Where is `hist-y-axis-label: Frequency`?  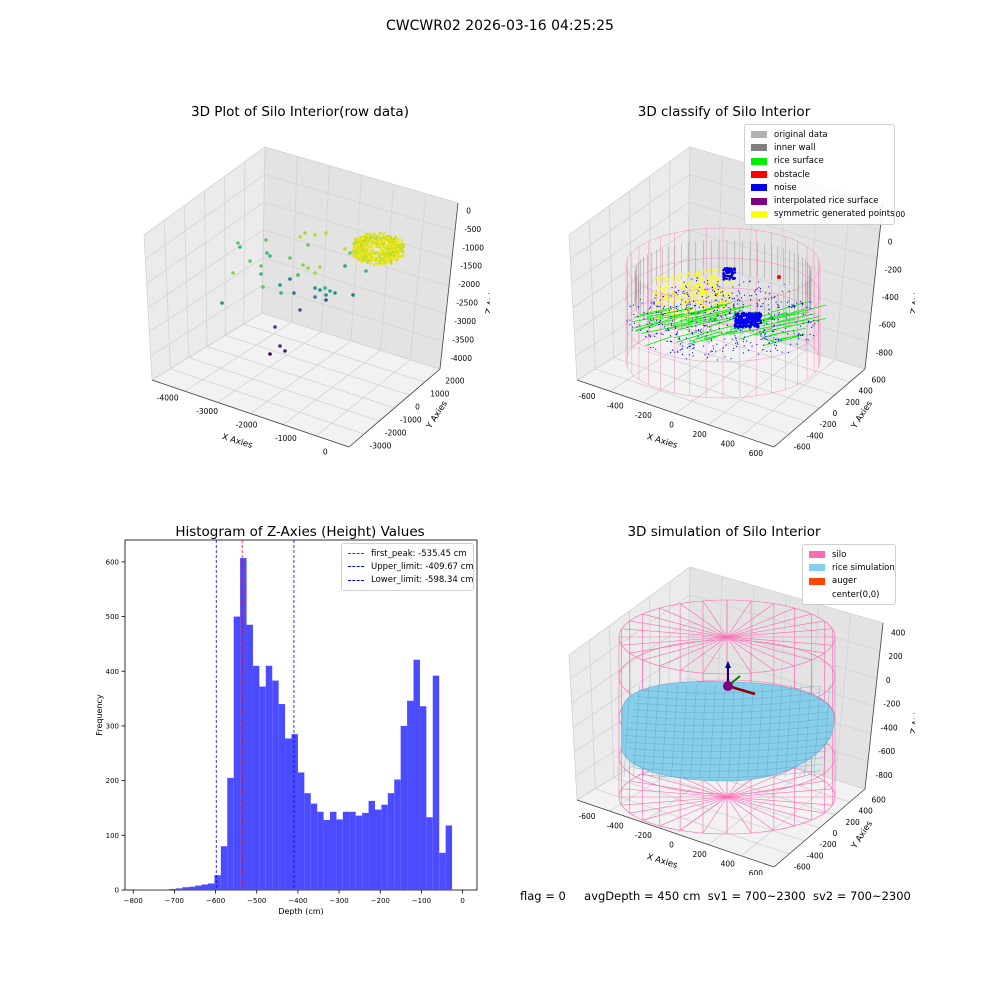 hist-y-axis-label: Frequency is located at coordinates (99, 715).